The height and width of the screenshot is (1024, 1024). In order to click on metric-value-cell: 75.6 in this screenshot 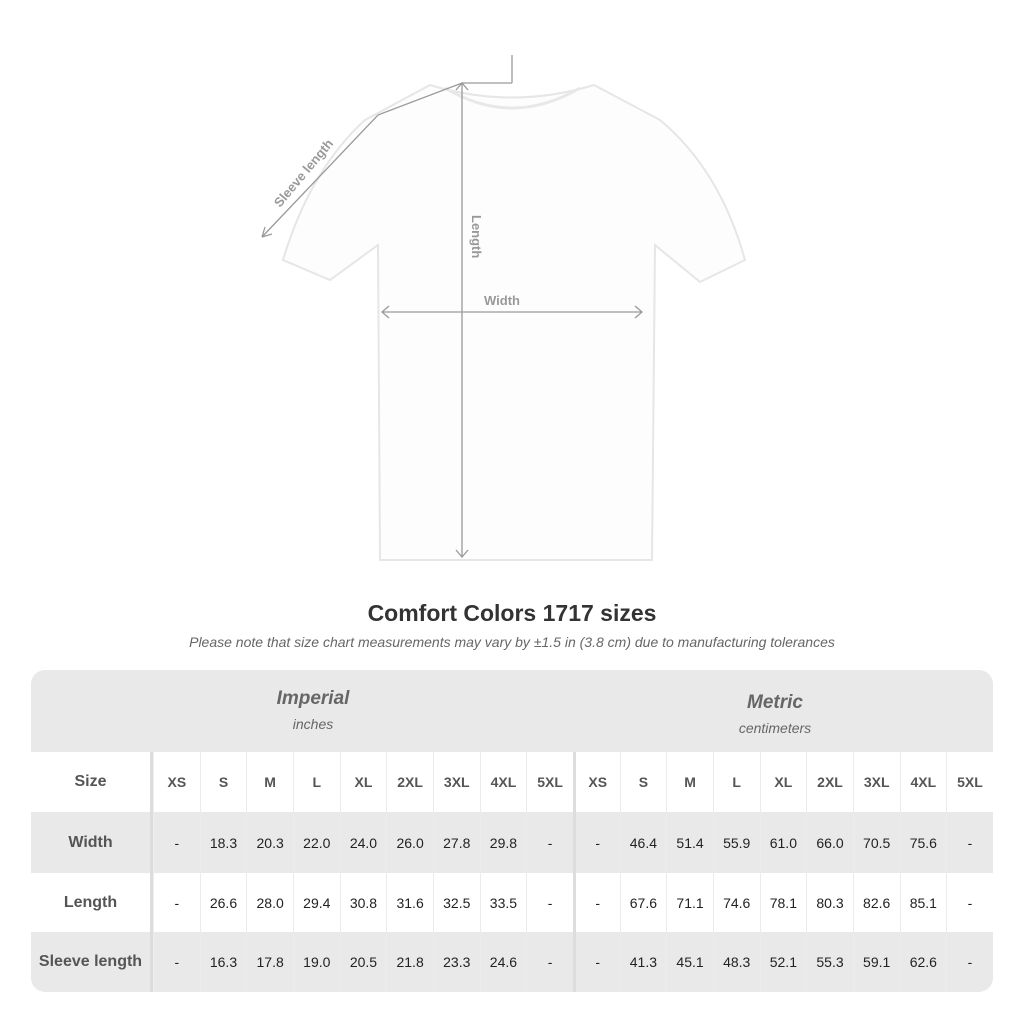, I will do `click(923, 842)`.